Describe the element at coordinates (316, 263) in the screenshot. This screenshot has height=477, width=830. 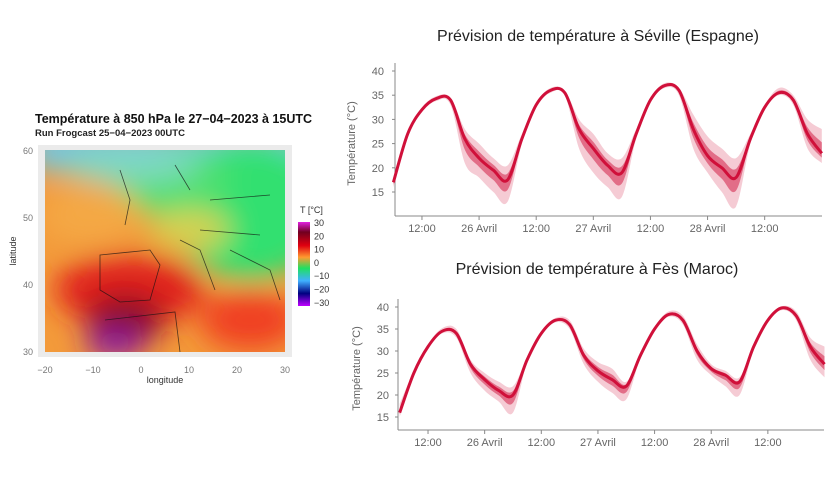
I see `colorbar-tick: 0` at that location.